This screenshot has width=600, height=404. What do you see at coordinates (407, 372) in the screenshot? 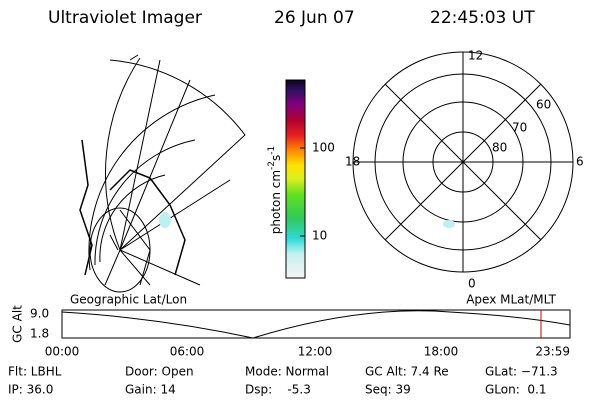
I see `status-field: GC Alt: 7.4 Re` at bounding box center [407, 372].